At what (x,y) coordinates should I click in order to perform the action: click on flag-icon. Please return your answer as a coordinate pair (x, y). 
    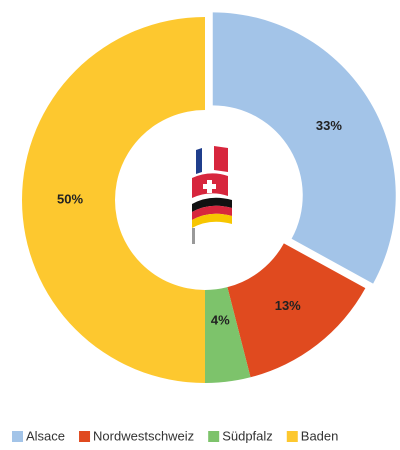
    Looking at the image, I should click on (212, 195).